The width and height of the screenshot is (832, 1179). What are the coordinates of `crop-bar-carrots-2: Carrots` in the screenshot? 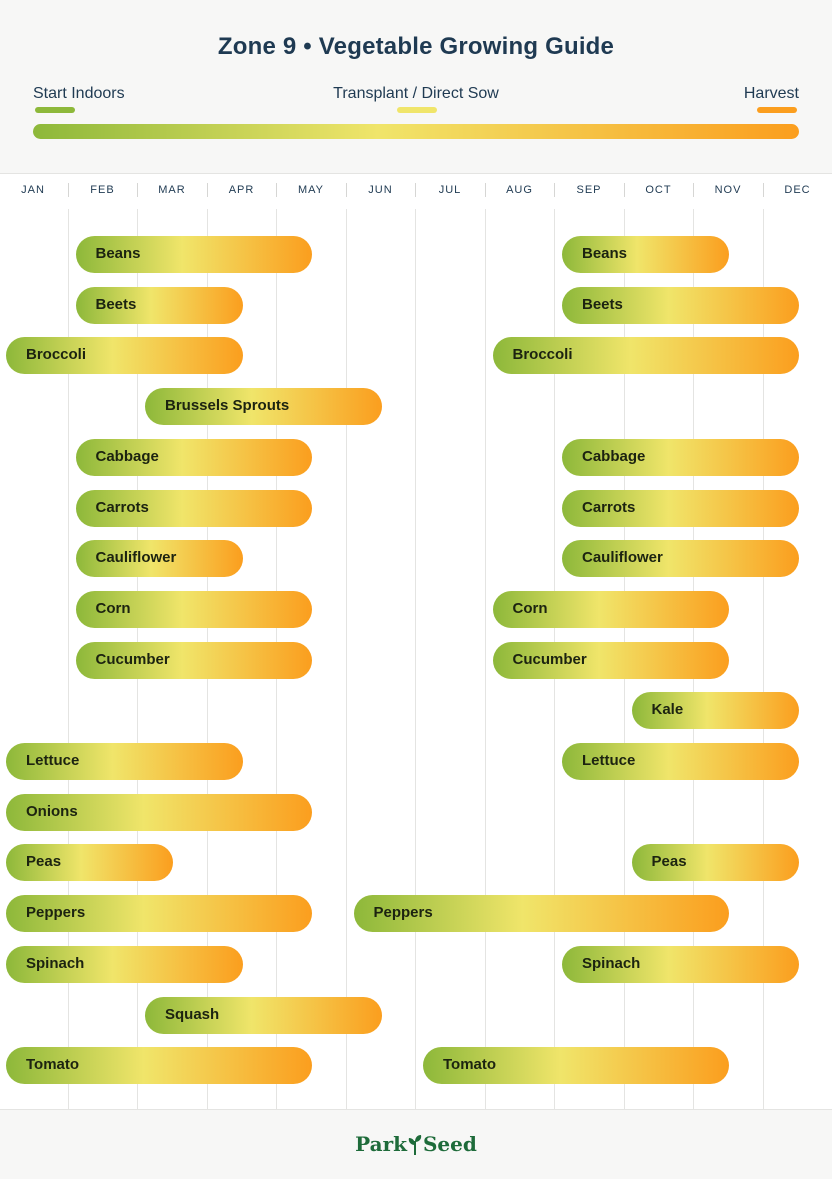 It's located at (680, 508).